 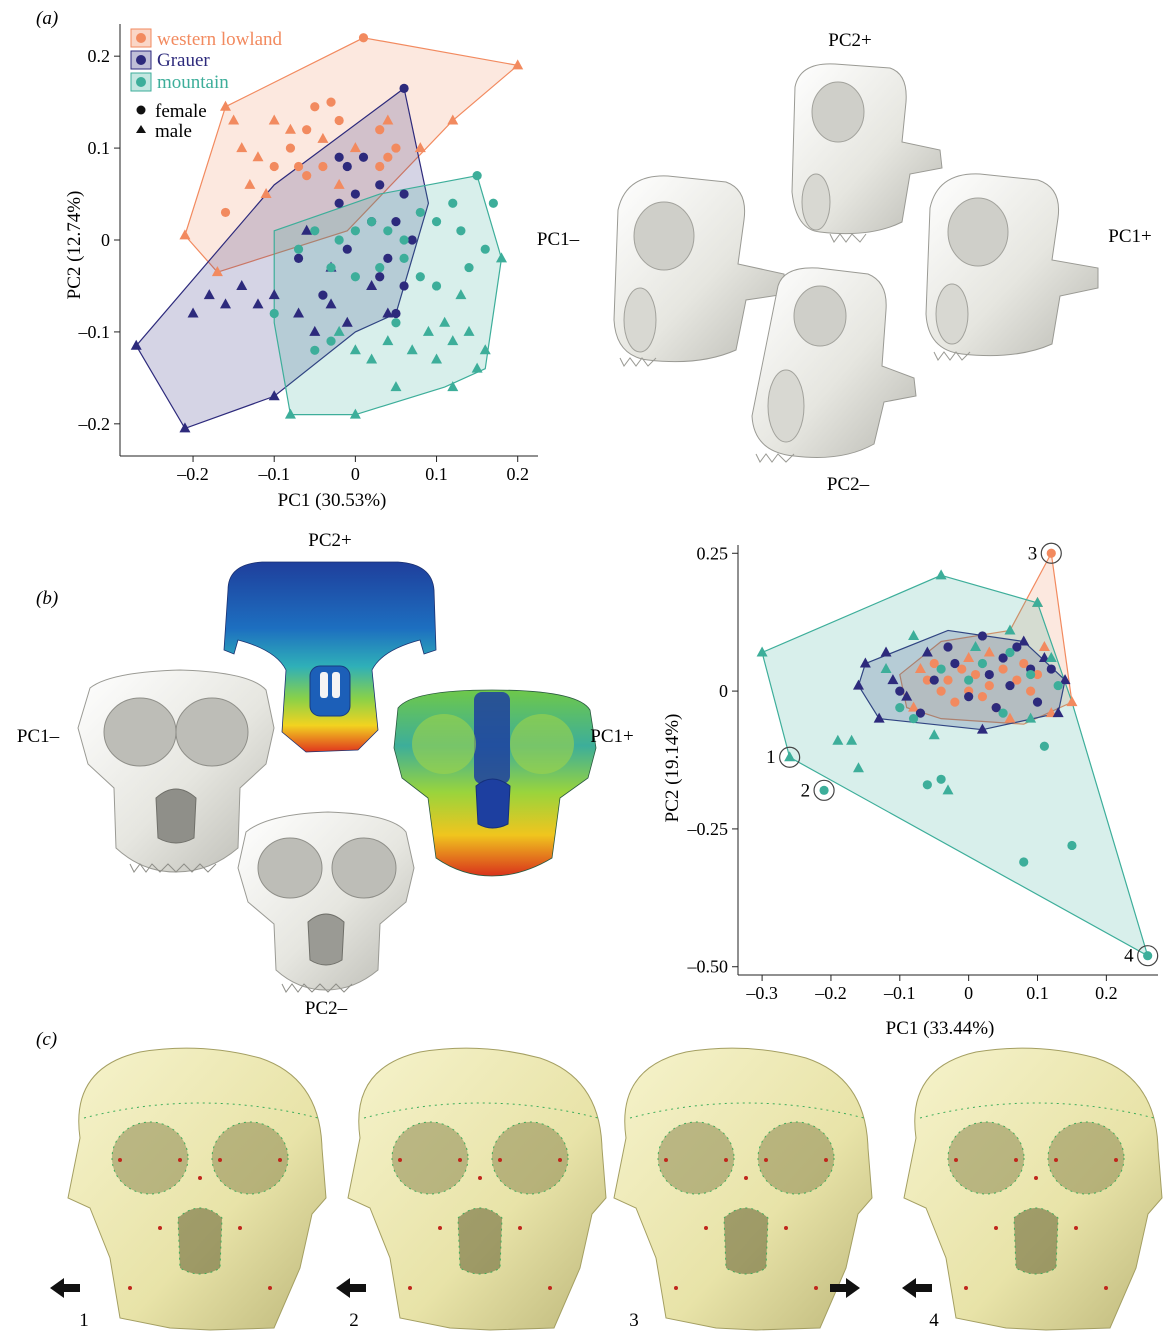 I want to click on face-render-bottom, so click(x=326, y=902).